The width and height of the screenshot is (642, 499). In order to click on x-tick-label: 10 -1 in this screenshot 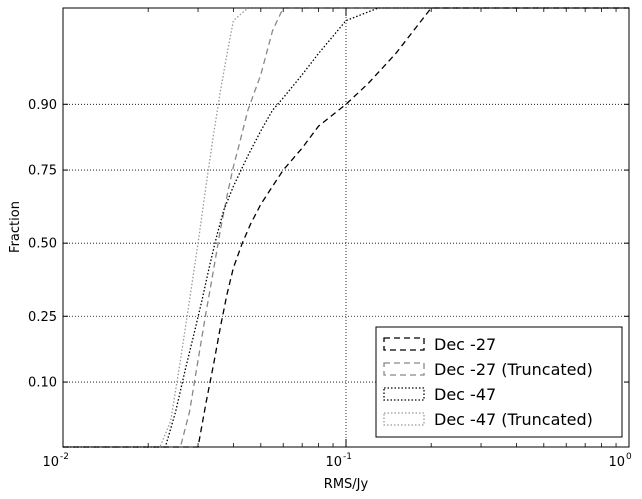, I will do `click(338, 461)`.